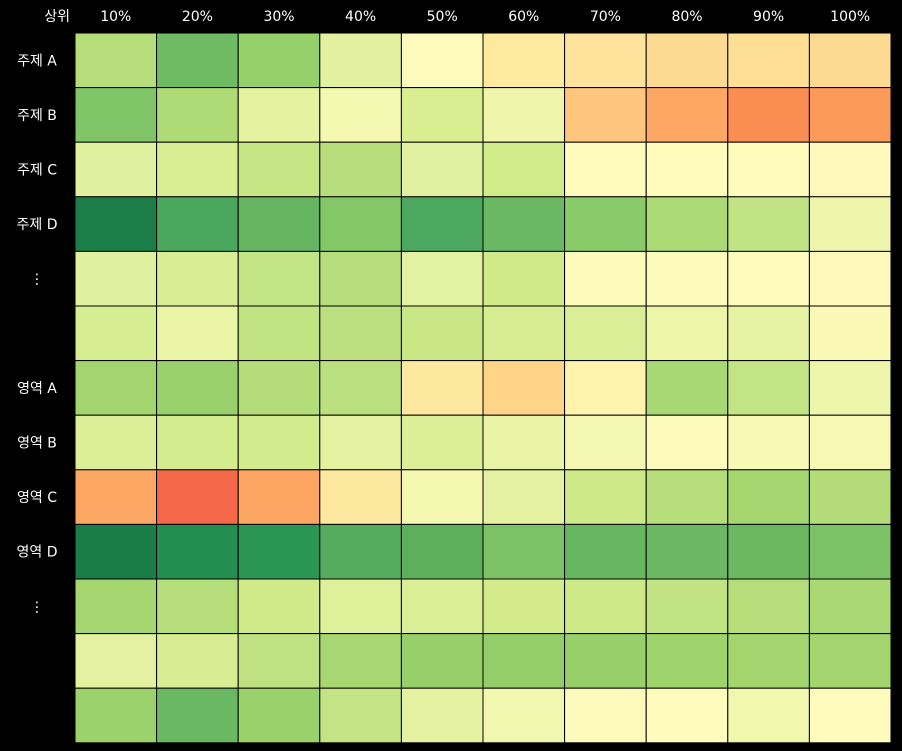 The image size is (902, 751). I want to click on row-label: 영역 D, so click(37, 553).